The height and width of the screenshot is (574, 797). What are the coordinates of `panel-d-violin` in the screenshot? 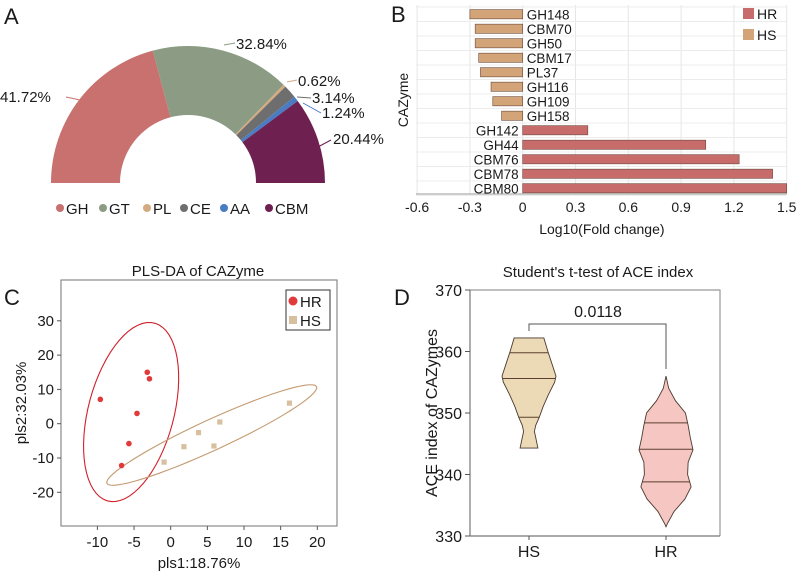 It's located at (593, 414).